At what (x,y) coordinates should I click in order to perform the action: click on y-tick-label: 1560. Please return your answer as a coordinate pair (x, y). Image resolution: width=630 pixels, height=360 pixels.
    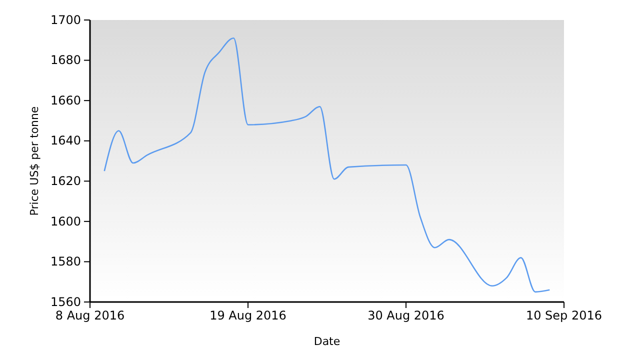
    Looking at the image, I should click on (65, 301).